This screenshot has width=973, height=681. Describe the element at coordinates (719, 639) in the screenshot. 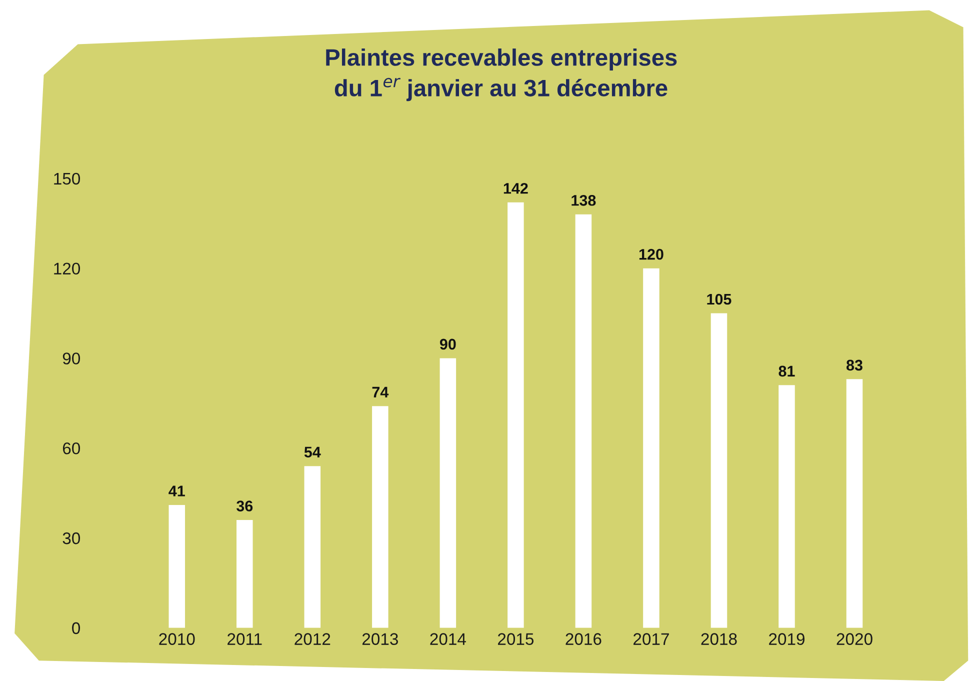

I see `x-tick-label: 2018` at that location.